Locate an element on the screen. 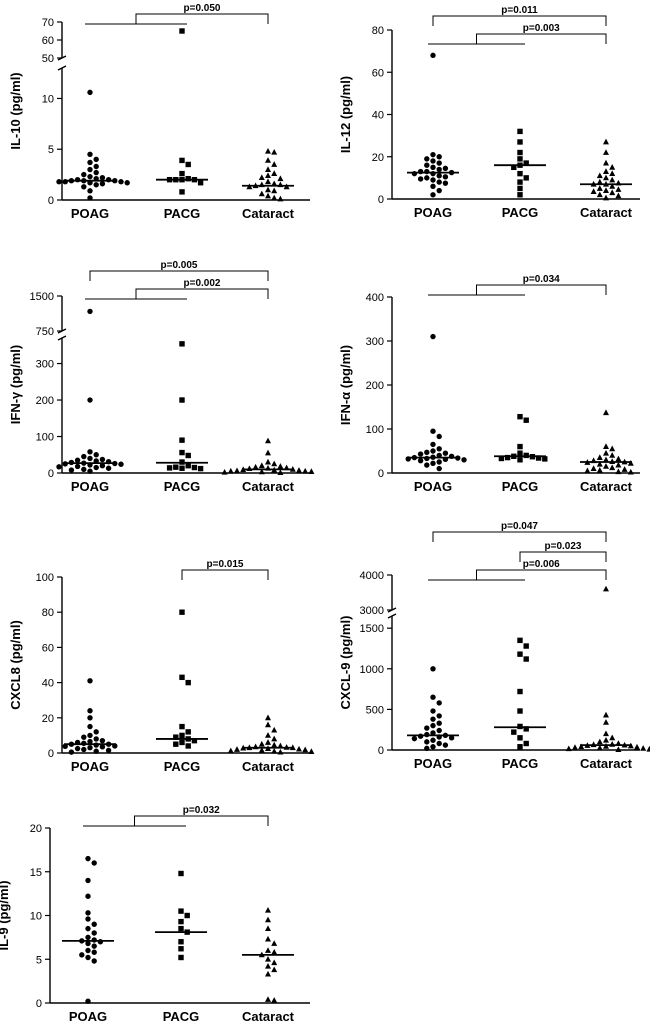 Image resolution: width=650 pixels, height=1024 pixels. y-tick-label: 60 is located at coordinates (48, 648).